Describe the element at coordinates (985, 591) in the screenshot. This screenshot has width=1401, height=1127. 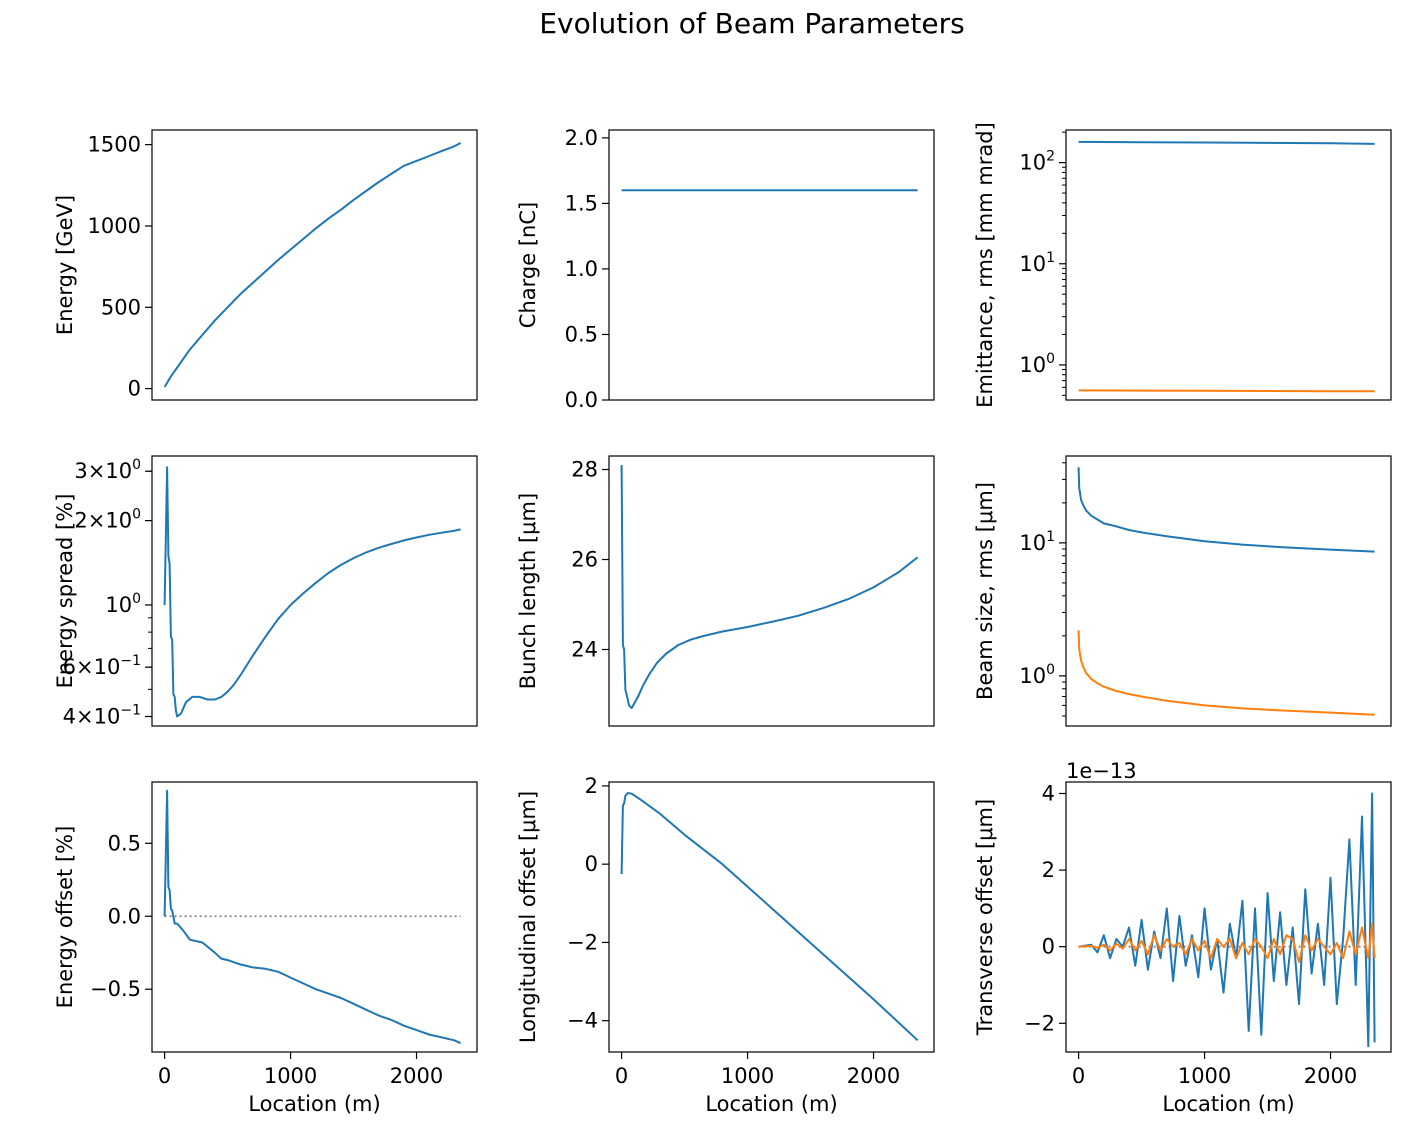
I see `y-axis-label: Beam size, rms [μm]` at that location.